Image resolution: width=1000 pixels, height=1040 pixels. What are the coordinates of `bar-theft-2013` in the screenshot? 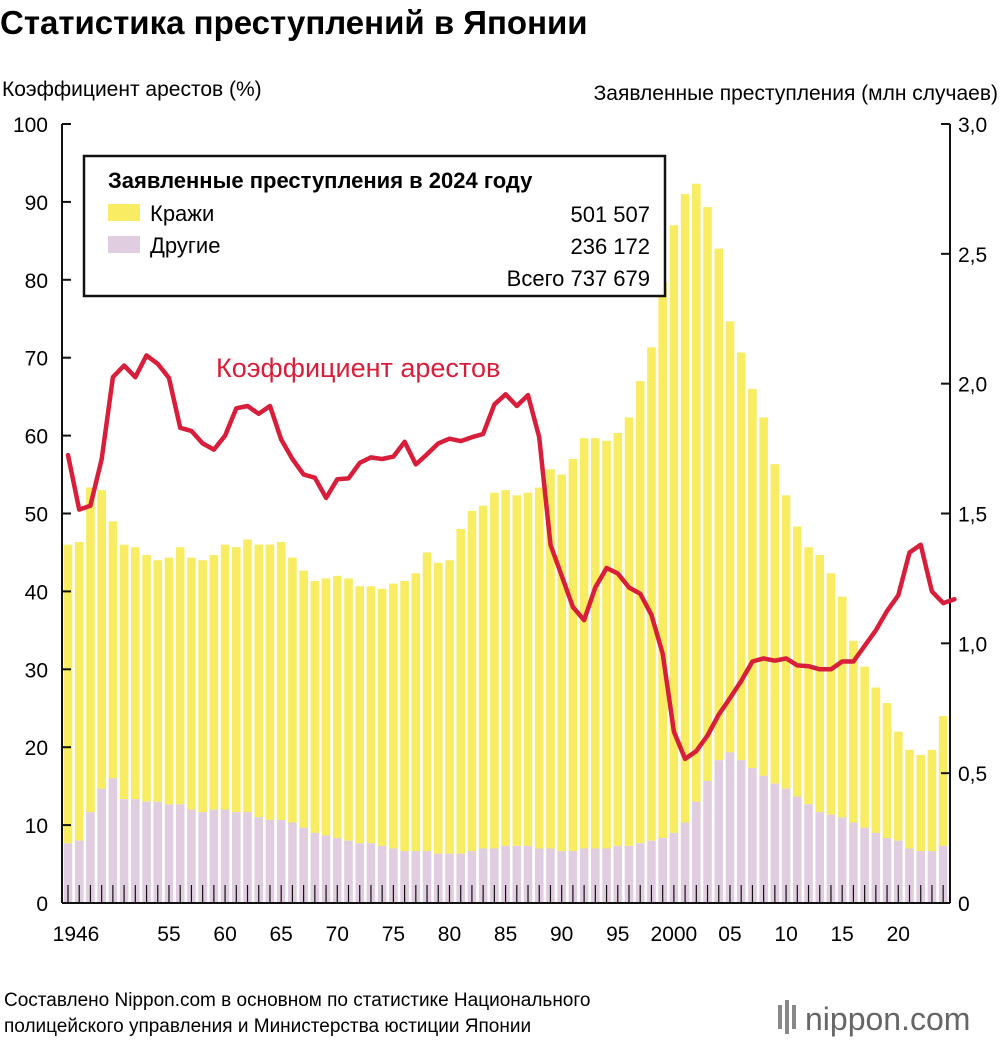 It's located at (820, 684).